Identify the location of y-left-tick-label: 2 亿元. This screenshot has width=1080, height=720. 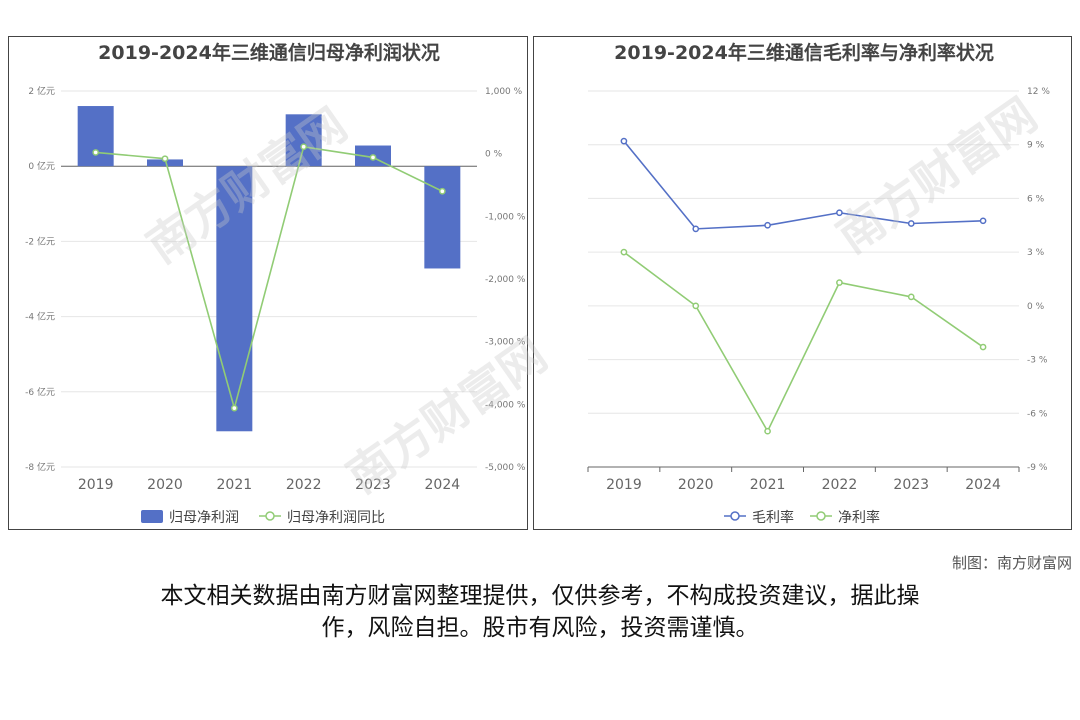
(41, 91).